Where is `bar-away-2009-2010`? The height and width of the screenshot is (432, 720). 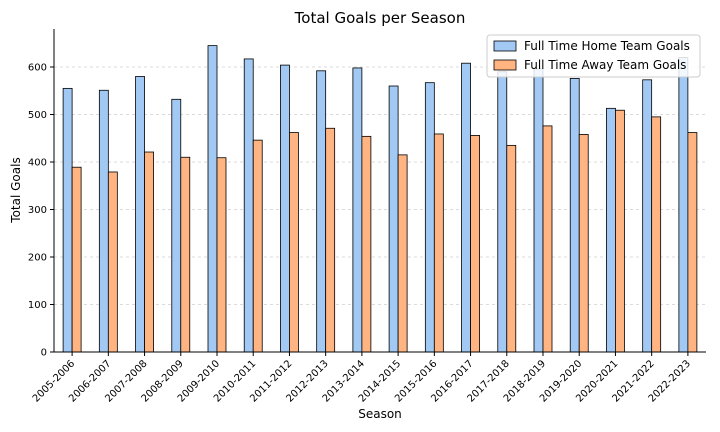 bar-away-2009-2010 is located at coordinates (221, 255).